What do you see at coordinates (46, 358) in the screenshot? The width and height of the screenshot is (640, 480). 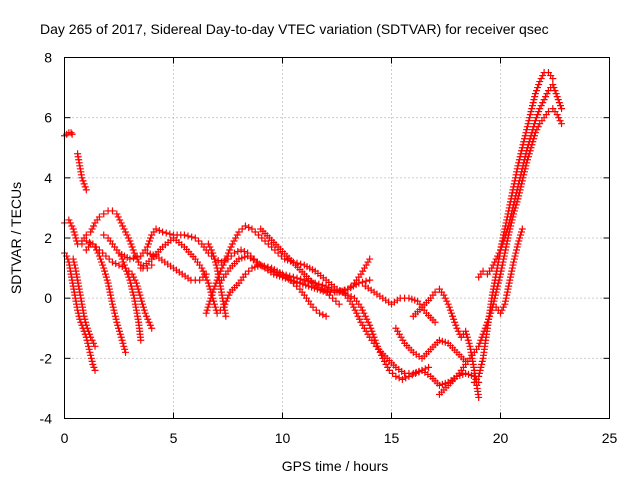 I see `y-tick-label: -2` at bounding box center [46, 358].